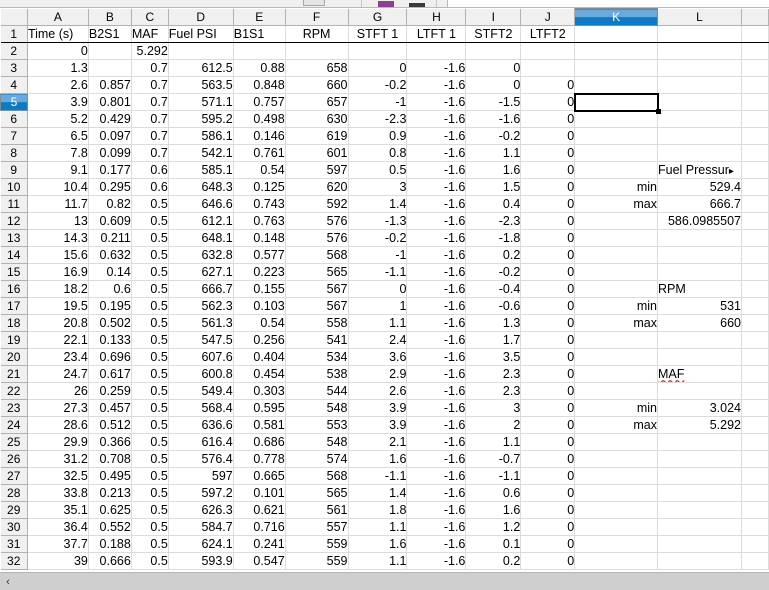 This screenshot has height=590, width=769. Describe the element at coordinates (110, 68) in the screenshot. I see `cell-B3` at that location.